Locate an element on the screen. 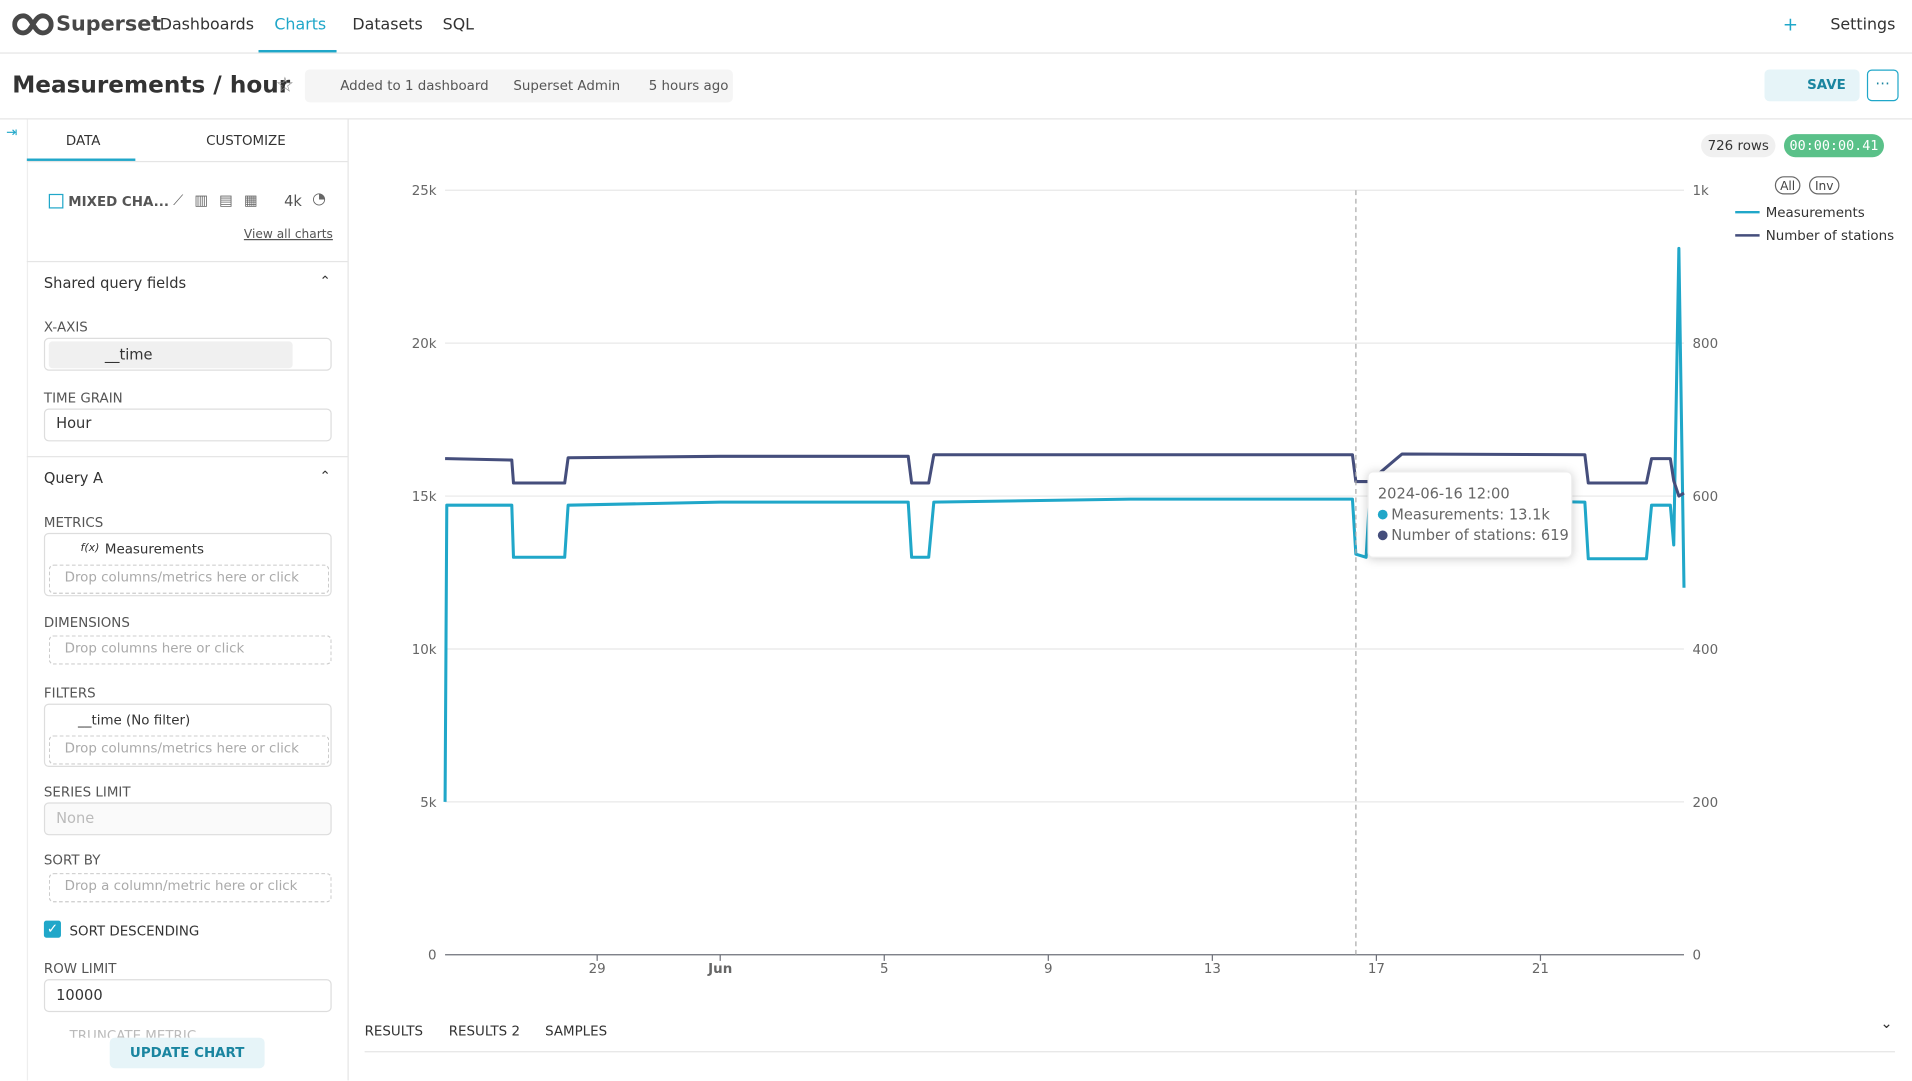 The height and width of the screenshot is (1081, 1912). x-tick-label: 13 is located at coordinates (1212, 969).